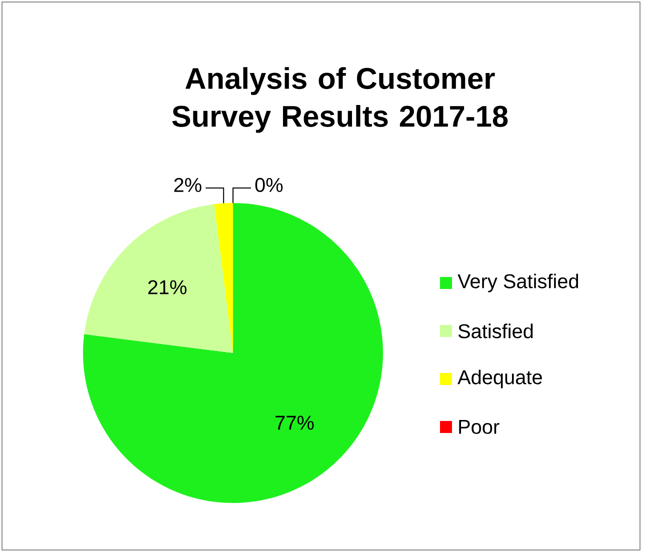  What do you see at coordinates (518, 283) in the screenshot?
I see `legend-label: Very Satisfied` at bounding box center [518, 283].